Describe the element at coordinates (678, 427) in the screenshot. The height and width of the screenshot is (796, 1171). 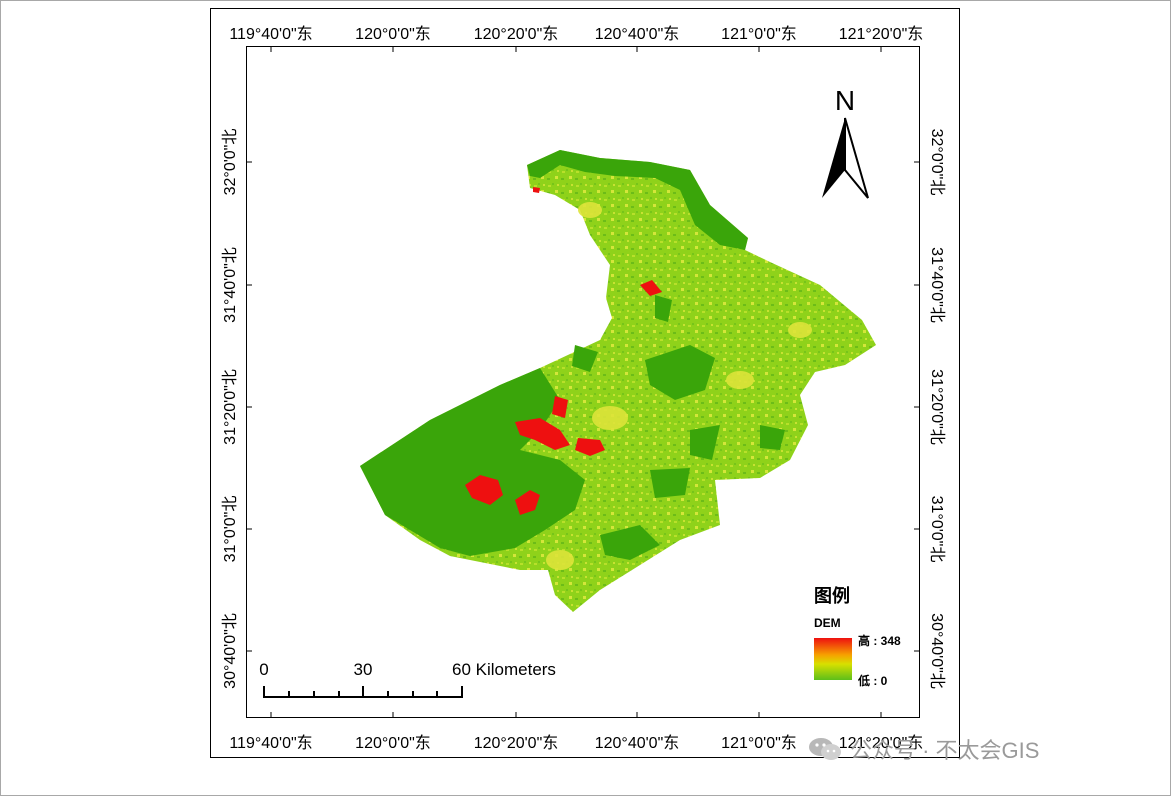
I see `water-patches` at that location.